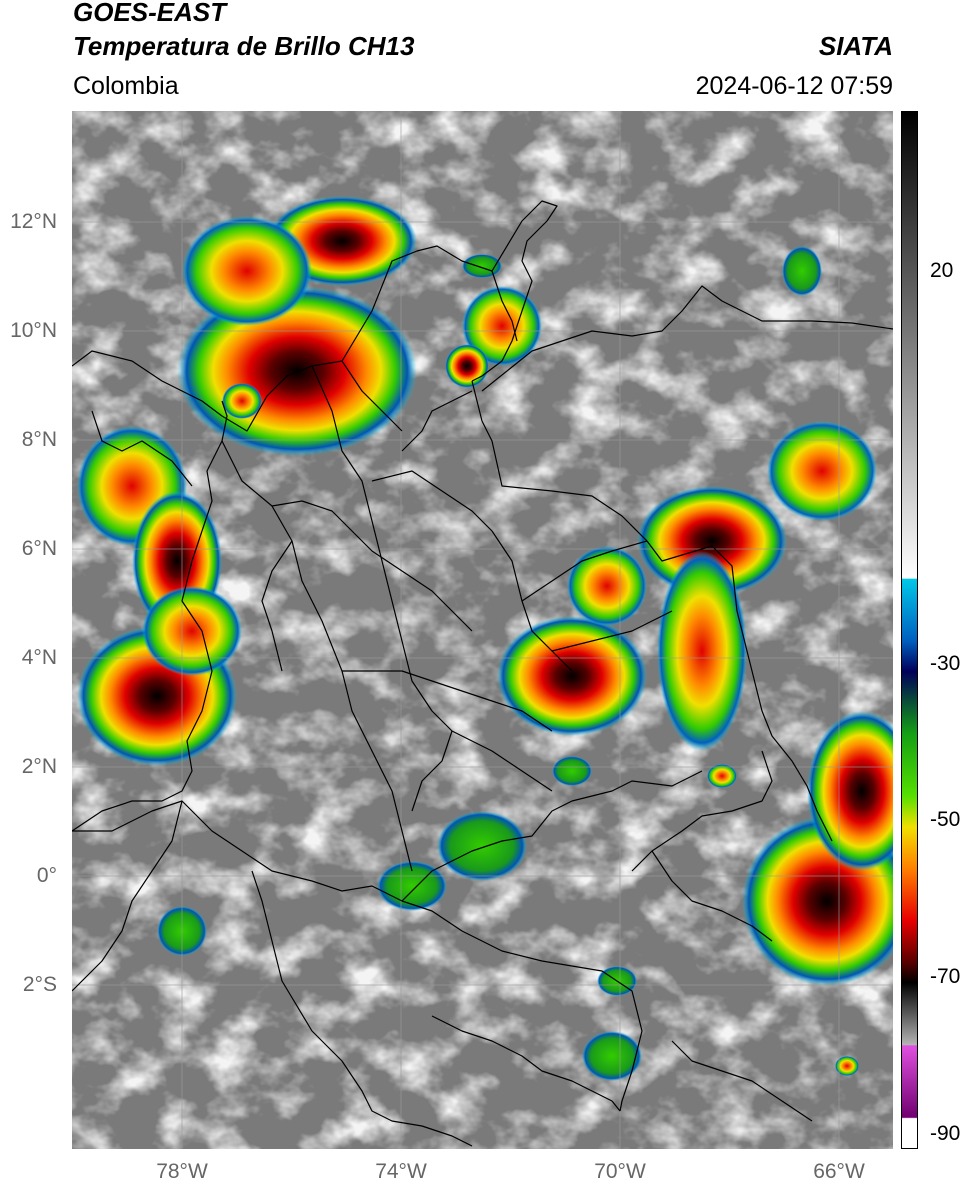 The height and width of the screenshot is (1190, 966). I want to click on lat-label: 2°N, so click(39, 766).